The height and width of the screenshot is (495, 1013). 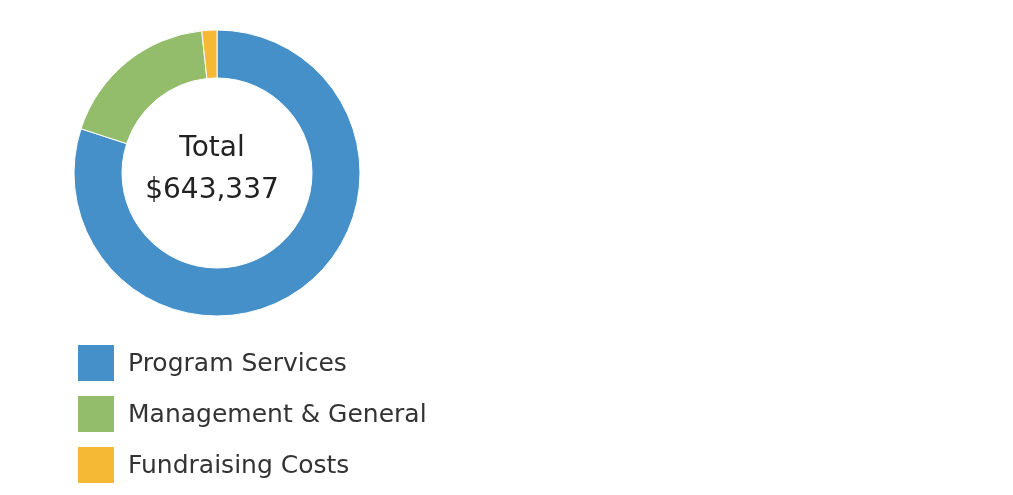 What do you see at coordinates (212, 147) in the screenshot?
I see `text: Total` at bounding box center [212, 147].